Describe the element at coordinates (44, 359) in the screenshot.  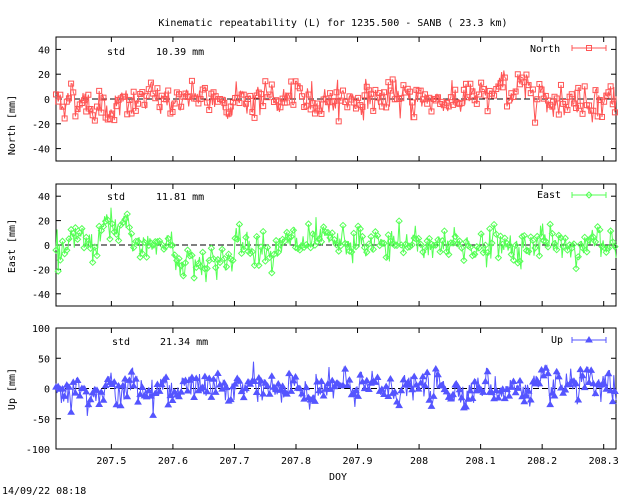
I see `y-tick-label: 50` at that location.